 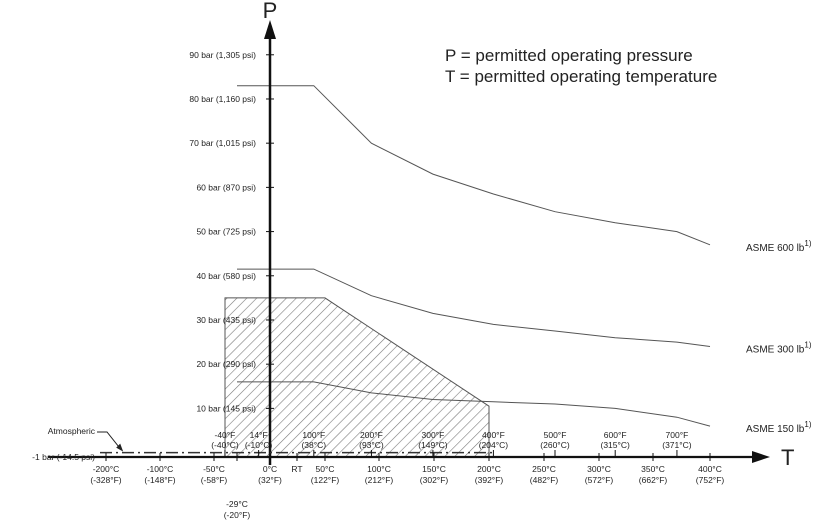 What do you see at coordinates (222, 99) in the screenshot?
I see `y-tick-label-8: 80 bar (1,160 psi)` at bounding box center [222, 99].